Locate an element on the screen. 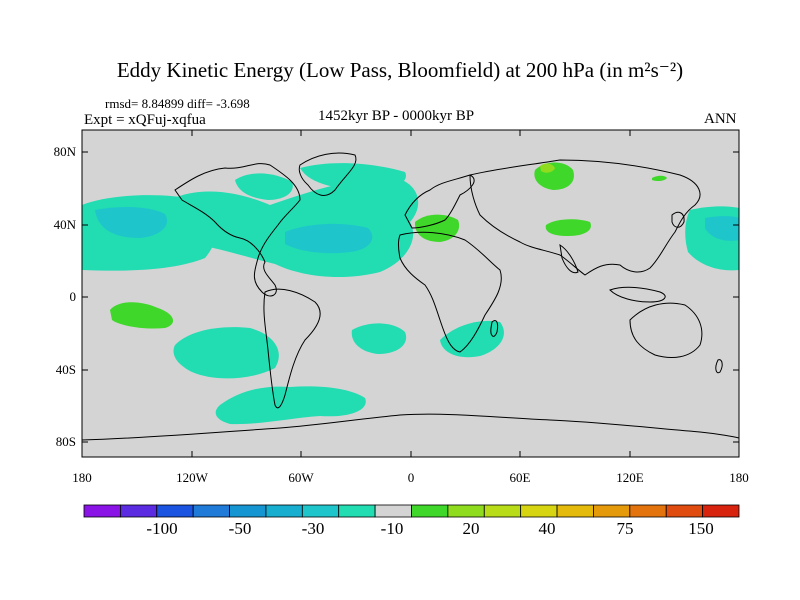 The height and width of the screenshot is (600, 800). colorbar-label: 20 is located at coordinates (471, 528).